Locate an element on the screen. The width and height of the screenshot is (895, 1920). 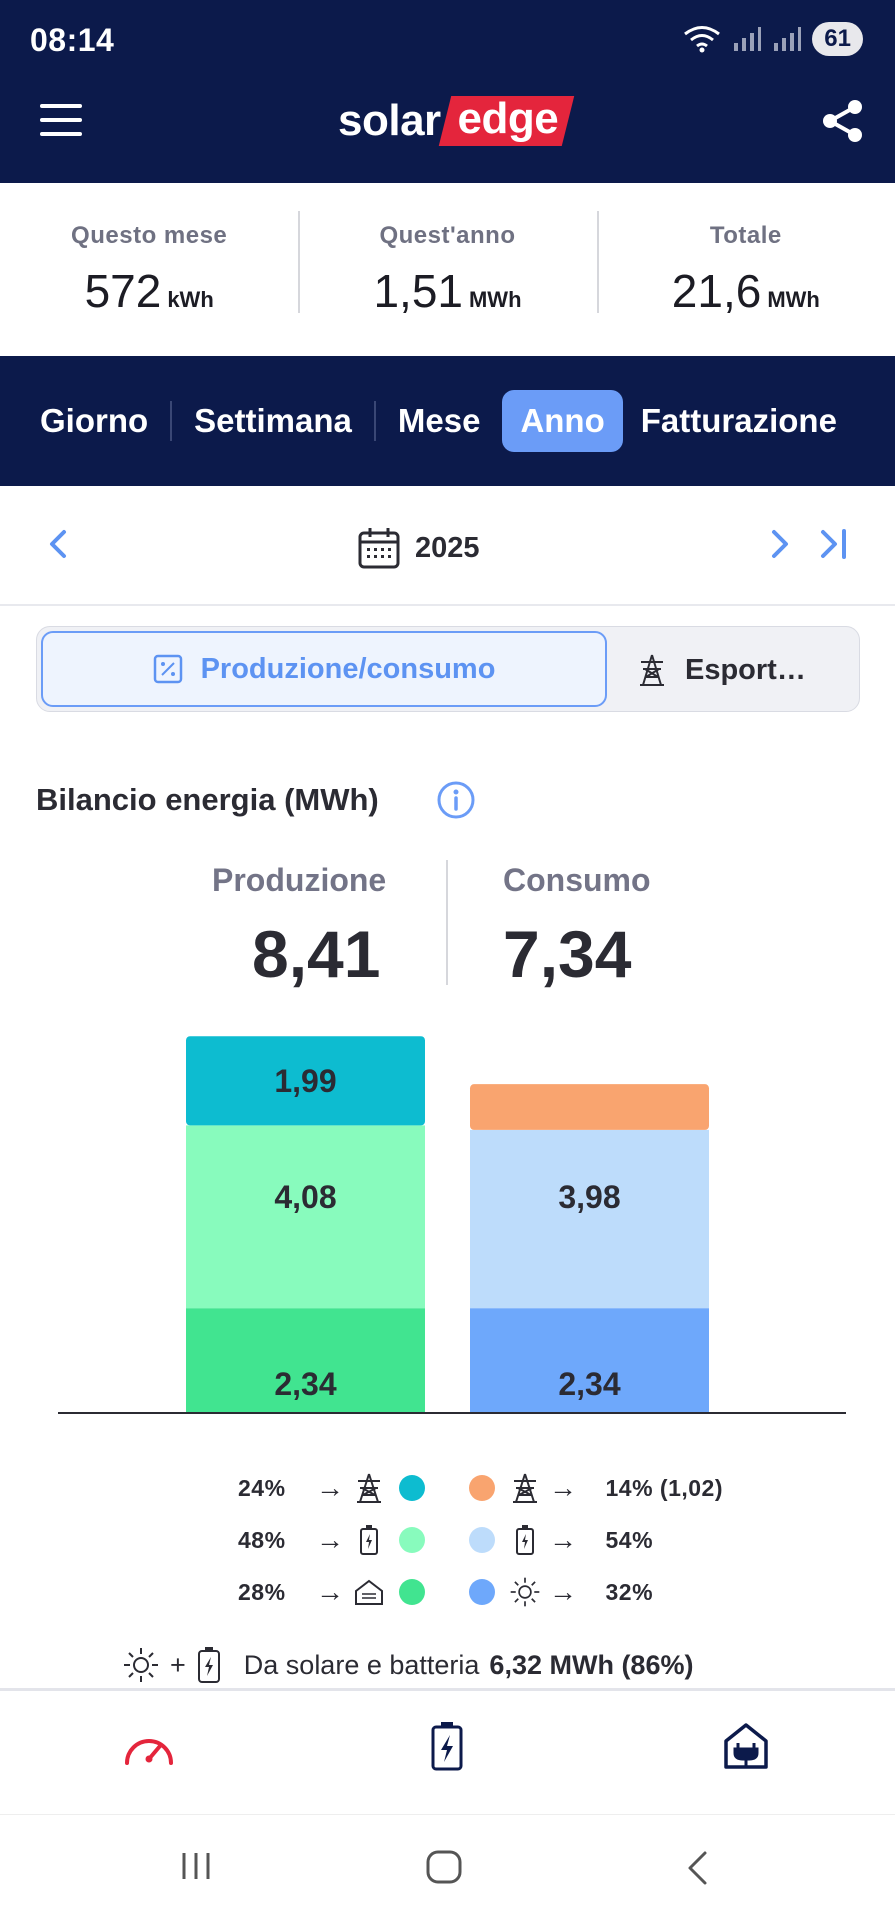
legend-percent: 48% is located at coordinates (262, 1539).